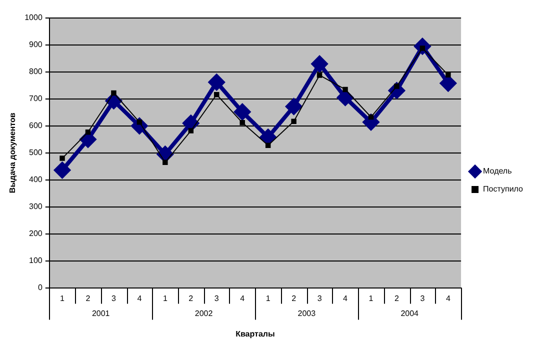 The image size is (541, 347). I want to click on y-tick-label: 300, so click(36, 207).